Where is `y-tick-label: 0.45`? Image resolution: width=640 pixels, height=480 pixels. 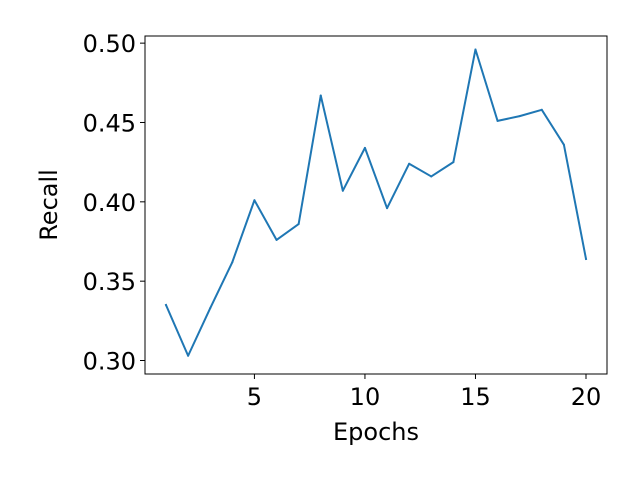
y-tick-label: 0.45 is located at coordinates (109, 123).